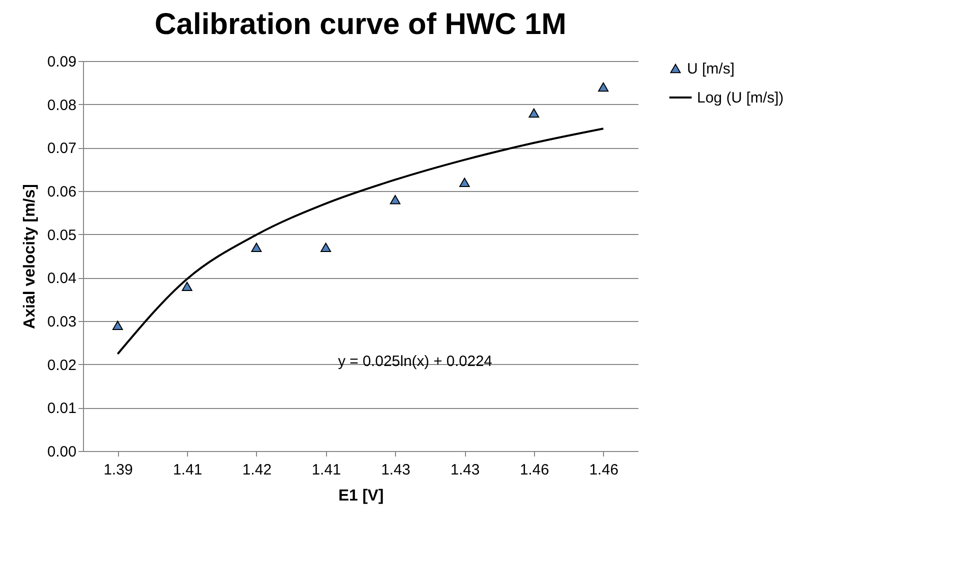 The width and height of the screenshot is (962, 578). What do you see at coordinates (257, 470) in the screenshot?
I see `x-tick-label: 1.42` at bounding box center [257, 470].